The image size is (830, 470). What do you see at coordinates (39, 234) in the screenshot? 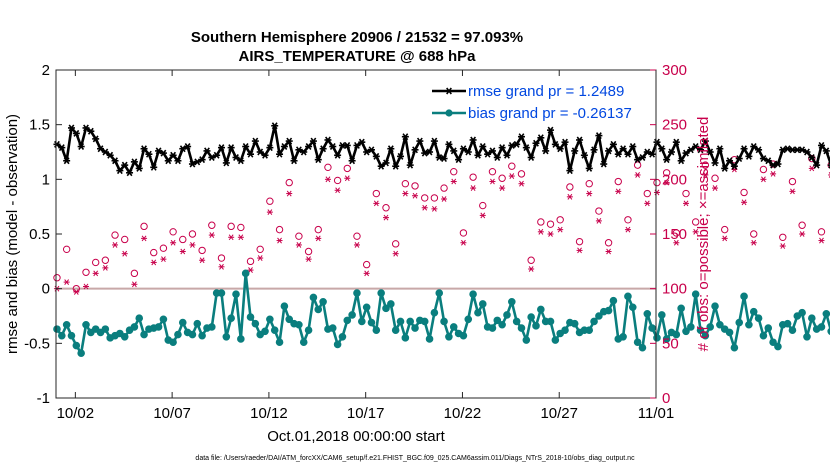
I see `y-tick-label: 0.5` at bounding box center [39, 234].